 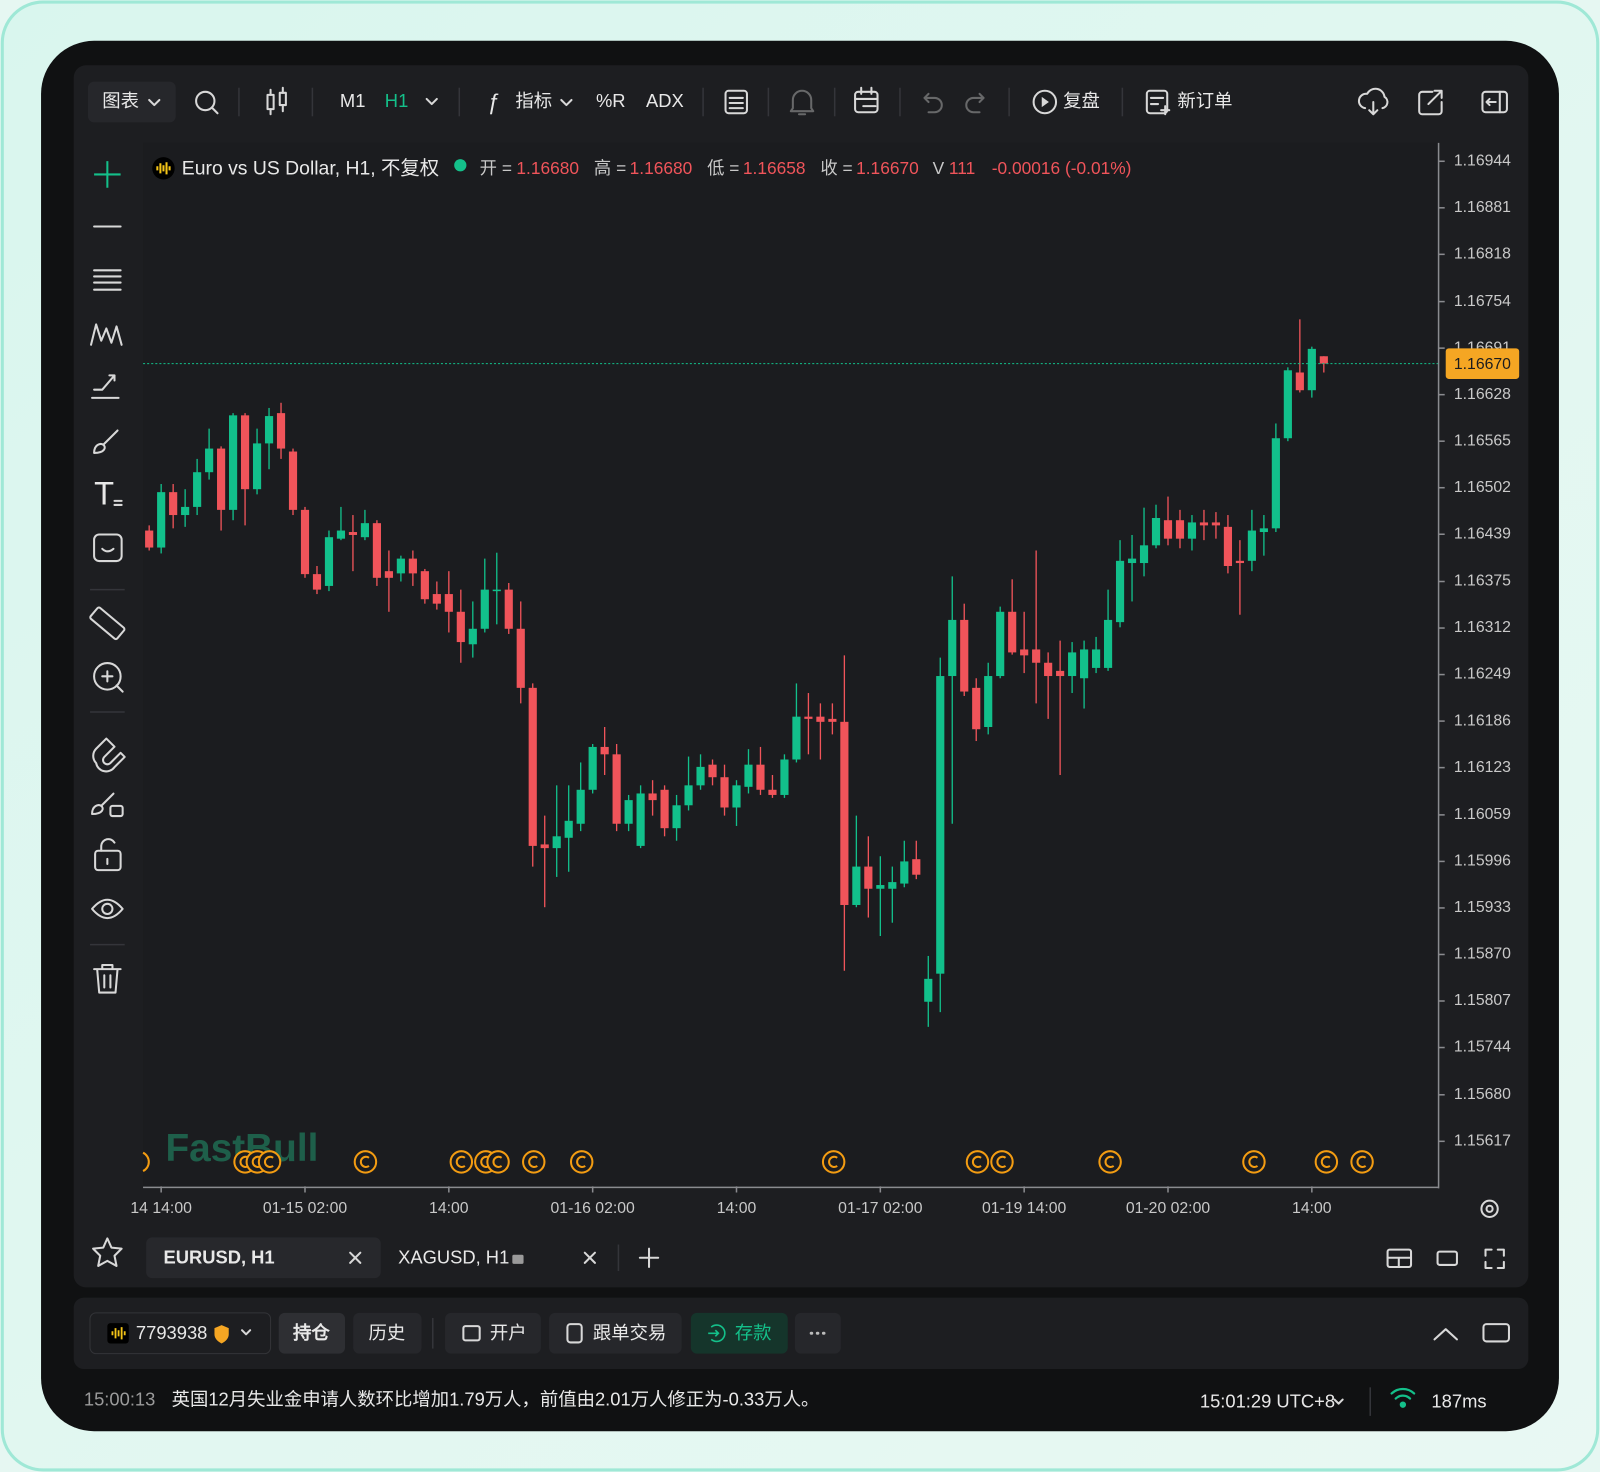 I want to click on add-tab, so click(x=649, y=1257).